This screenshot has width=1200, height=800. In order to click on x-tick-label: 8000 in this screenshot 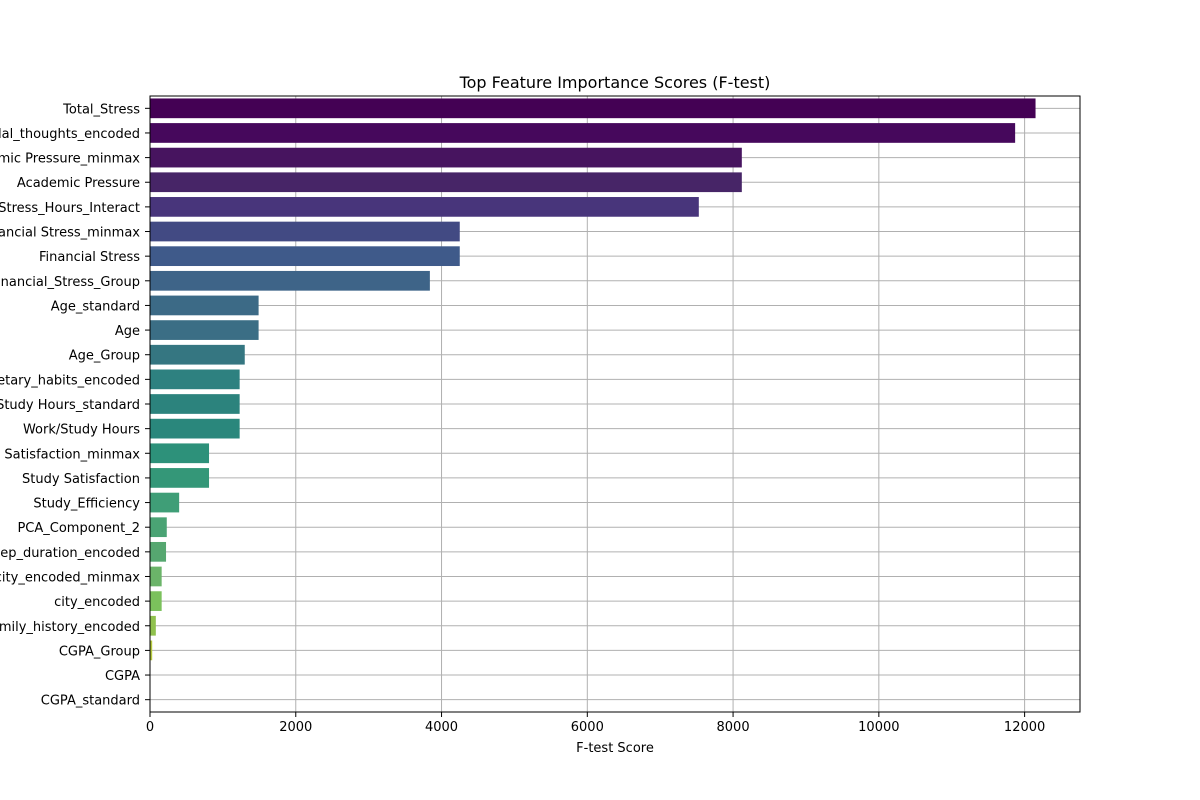, I will do `click(733, 727)`.